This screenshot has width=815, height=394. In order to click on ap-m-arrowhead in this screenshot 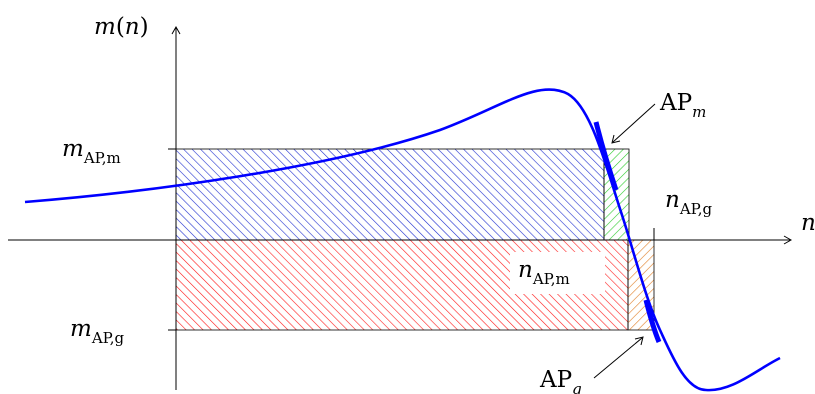, I will do `click(616, 139)`.